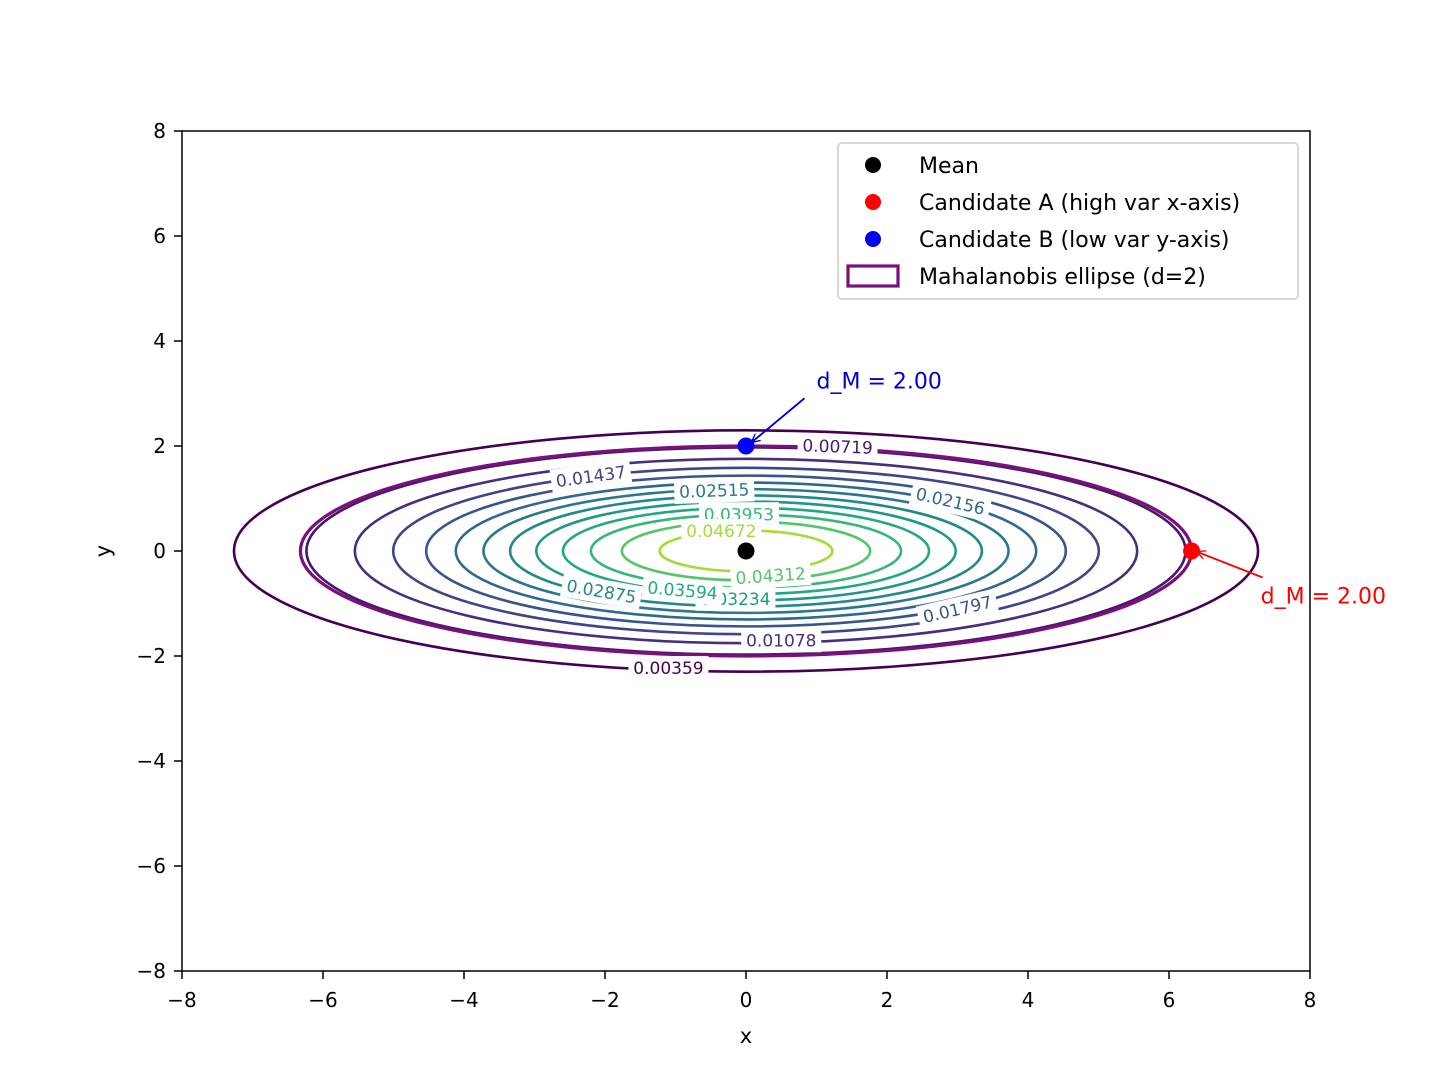  What do you see at coordinates (151, 656) in the screenshot?
I see `y-tick-label: −2` at bounding box center [151, 656].